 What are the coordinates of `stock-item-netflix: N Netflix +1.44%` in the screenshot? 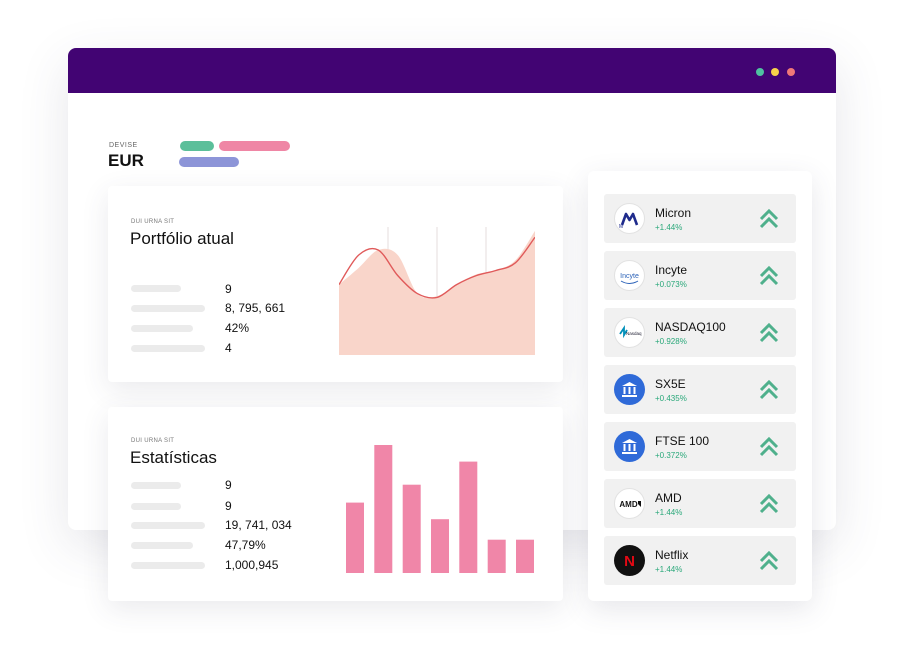 It's located at (700, 560).